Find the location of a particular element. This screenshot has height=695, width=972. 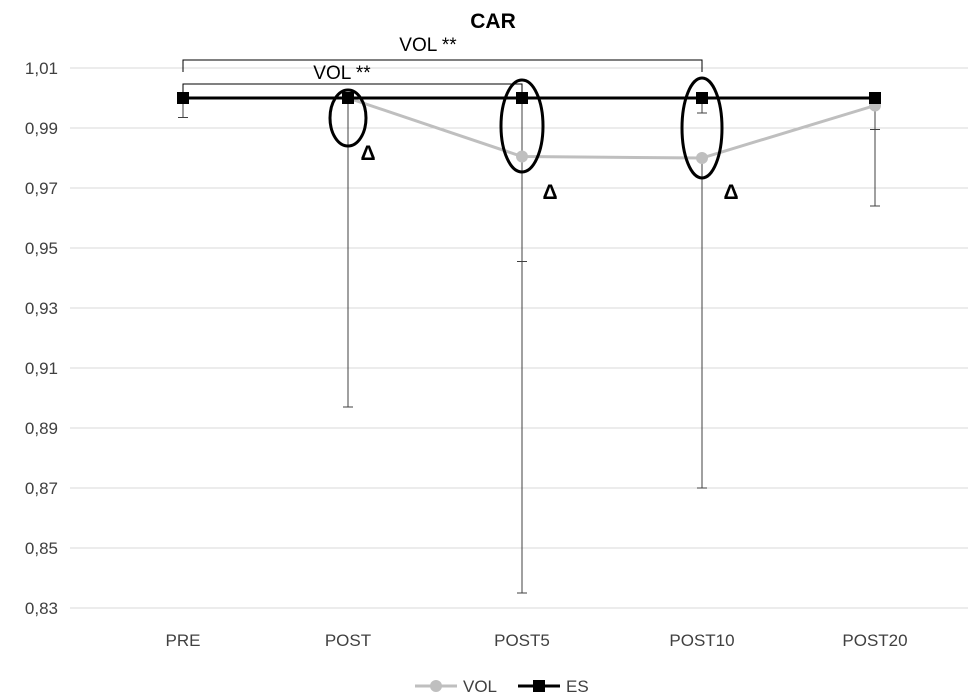

y-tick-label: 1,01 is located at coordinates (41, 68).